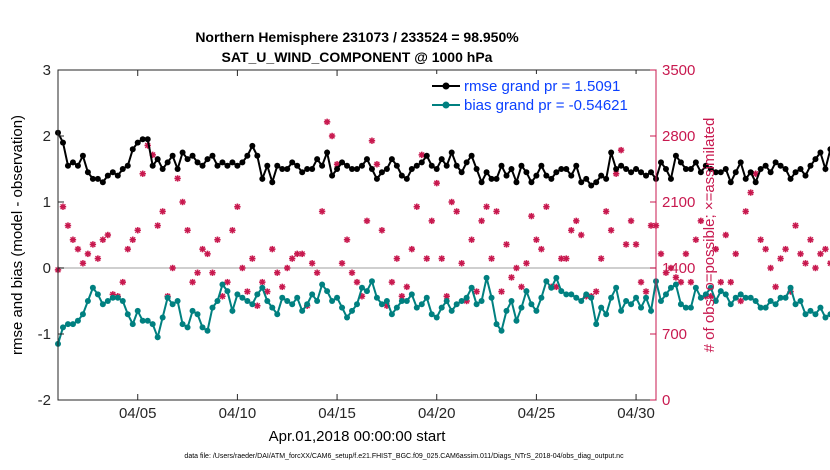  Describe the element at coordinates (357, 57) in the screenshot. I see `chart-subtitle: SAT_U_WIND_COMPONENT @ 1000 hPa` at that location.